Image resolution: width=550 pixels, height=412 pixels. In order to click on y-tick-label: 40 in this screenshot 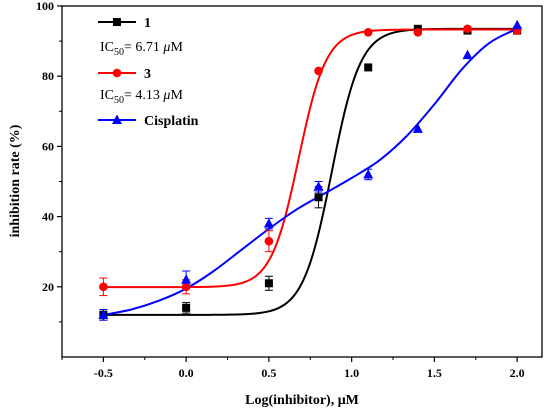, I will do `click(48, 217)`.